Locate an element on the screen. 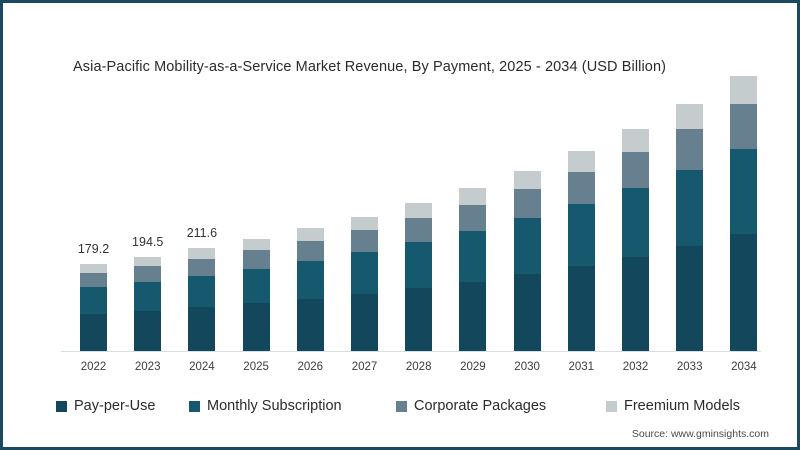  bar-value-label: 194.5 is located at coordinates (148, 241).